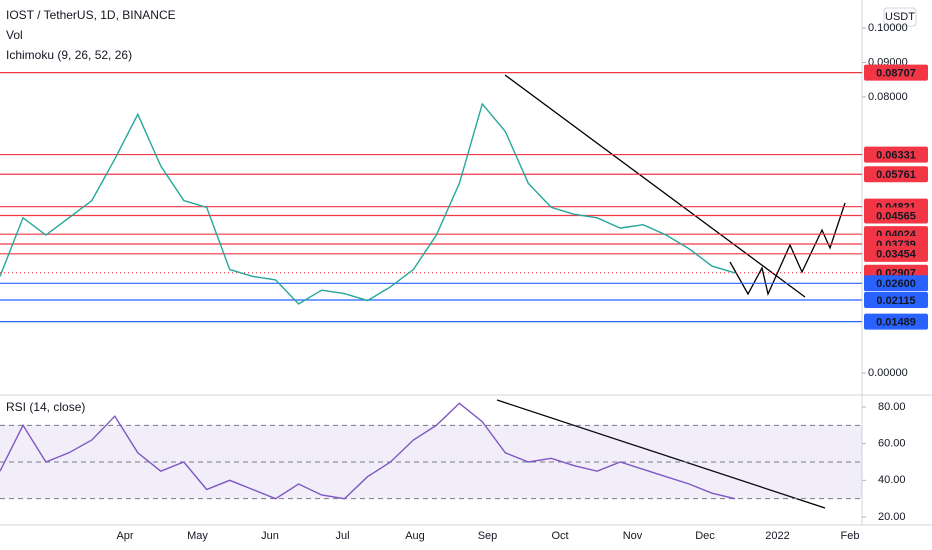  Describe the element at coordinates (69, 55) in the screenshot. I see `indicator-label: Ichimoku (9, 26, 52, 26)` at that location.